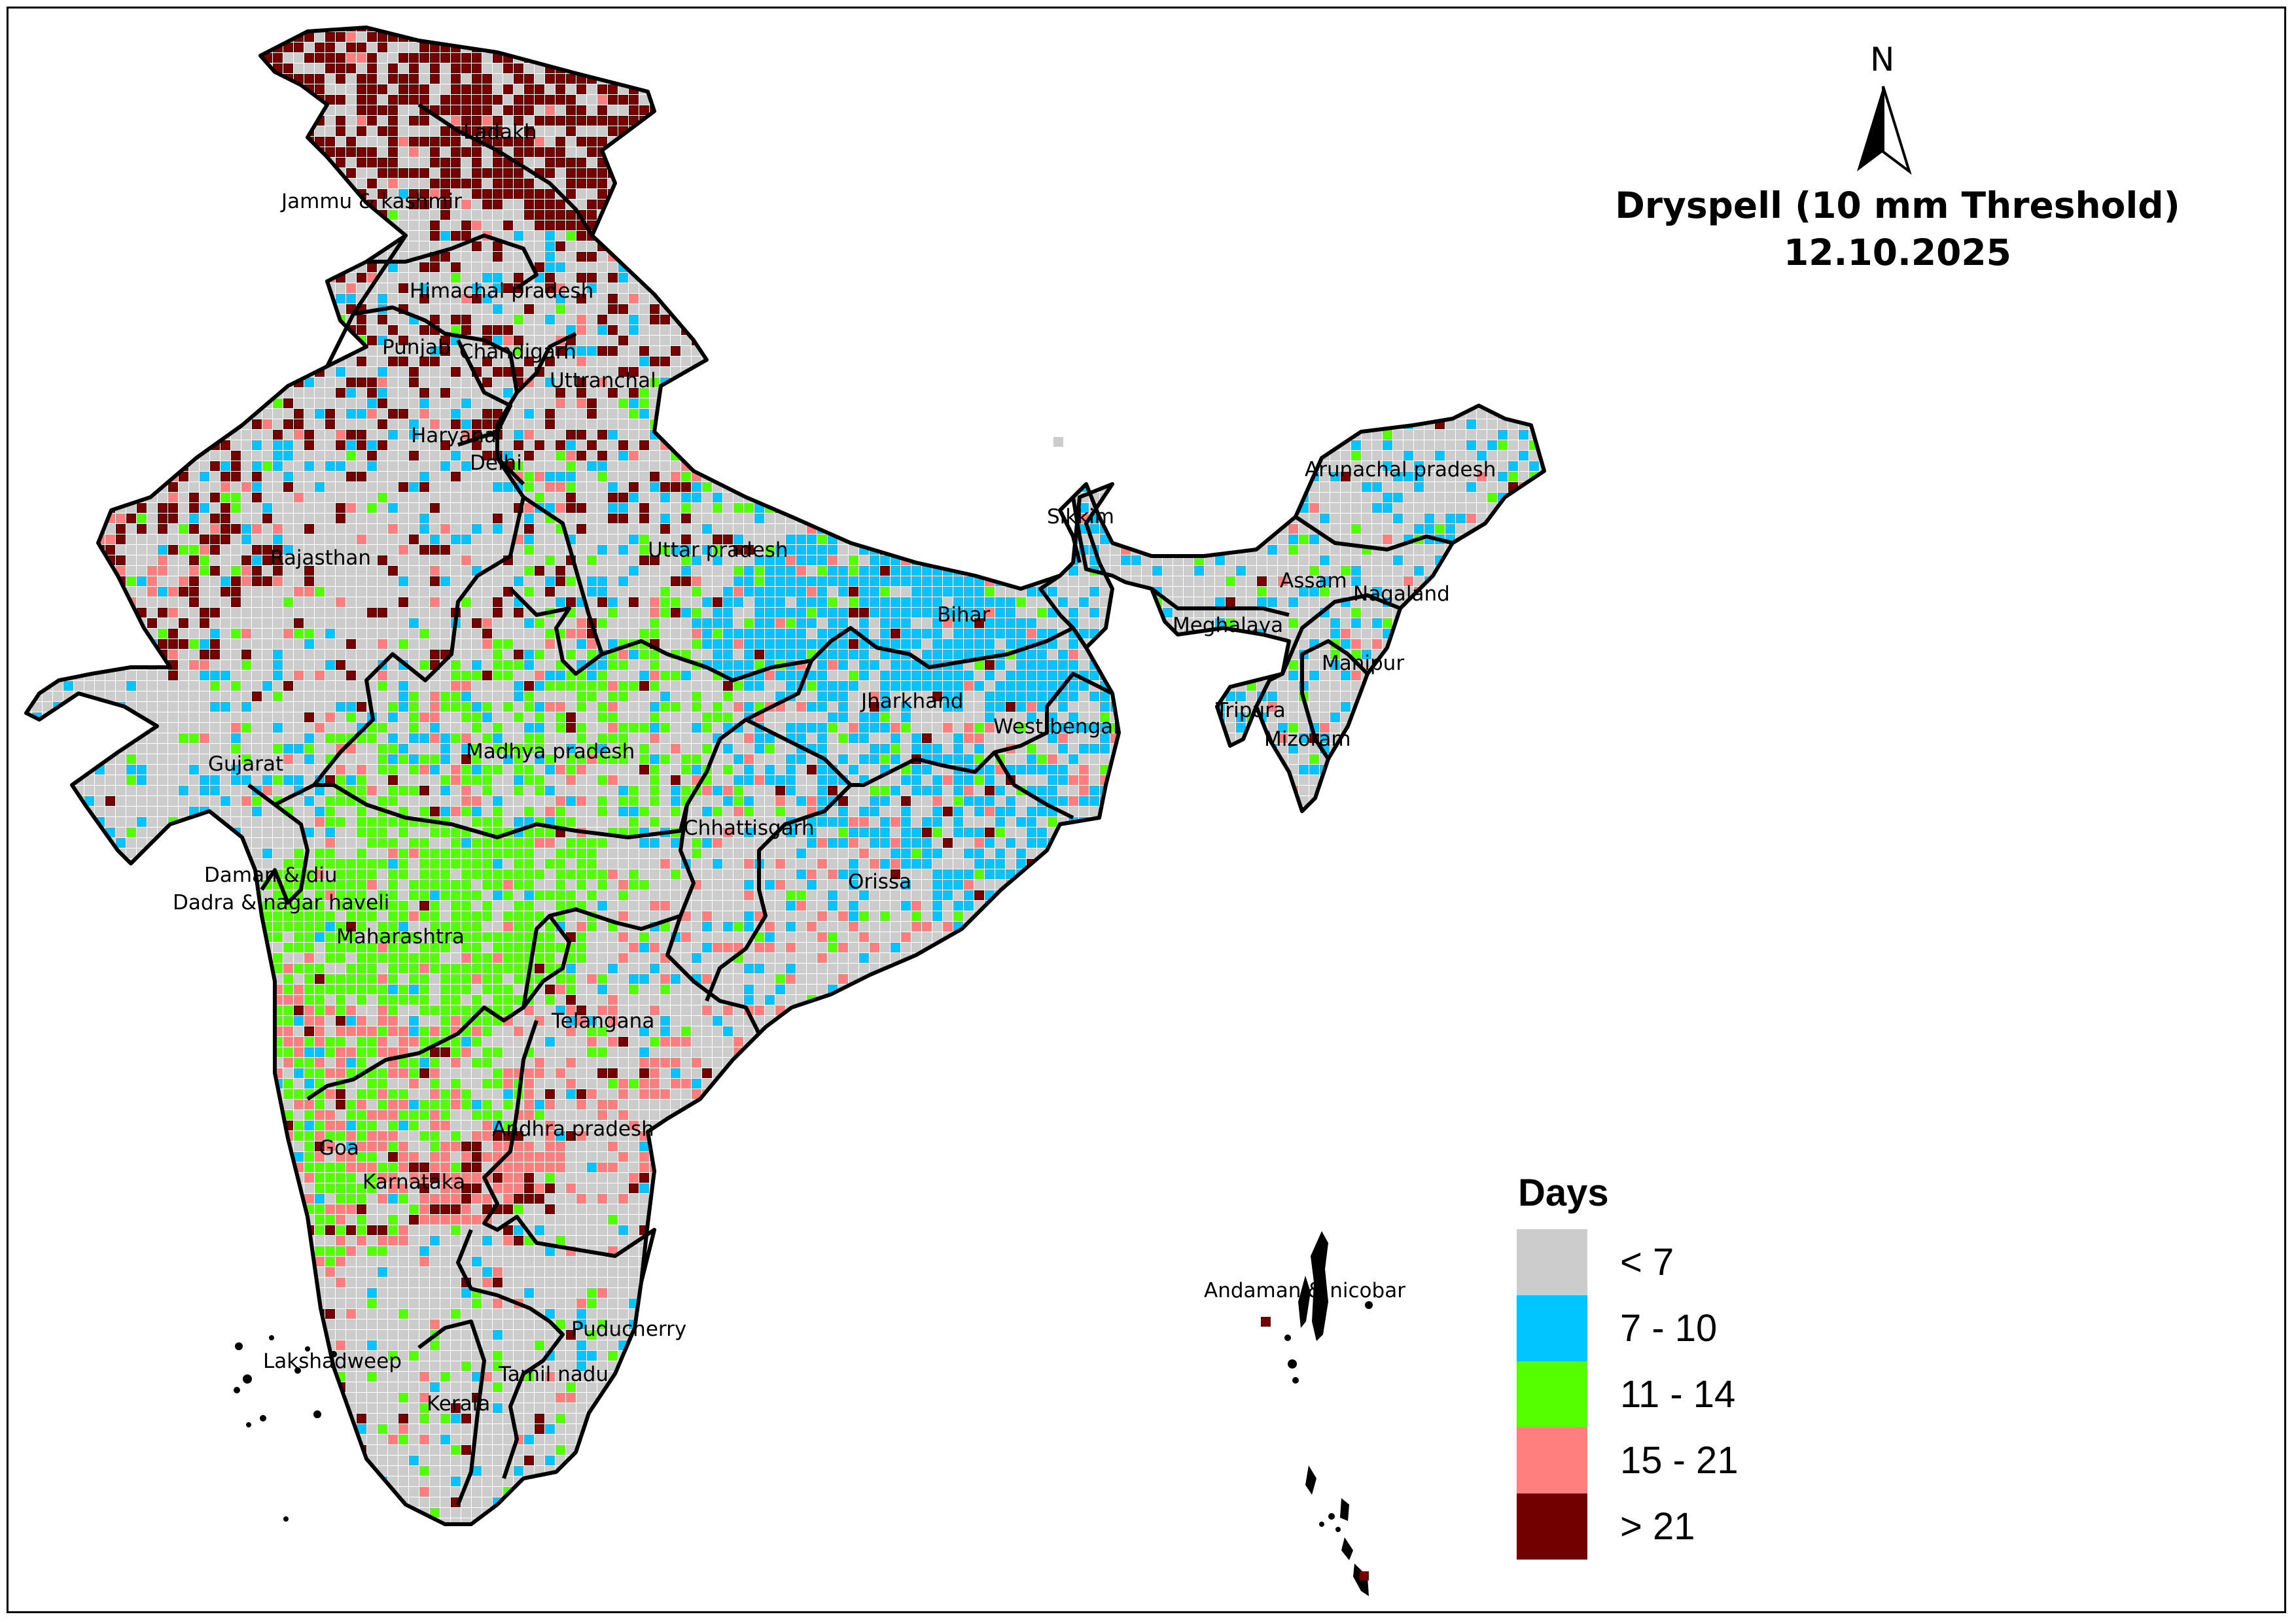 The image size is (2296, 1623). I want to click on legend: Days < 7 7 - 10 11 - 14 15 - 21 > 21, so click(1628, 1365).